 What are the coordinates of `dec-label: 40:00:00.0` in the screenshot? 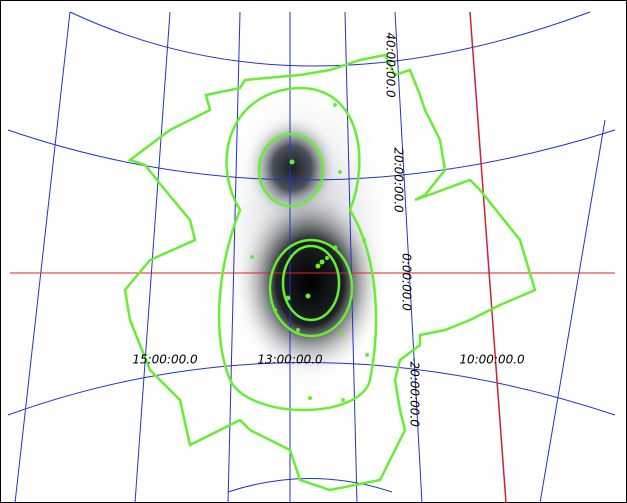 It's located at (391, 65).